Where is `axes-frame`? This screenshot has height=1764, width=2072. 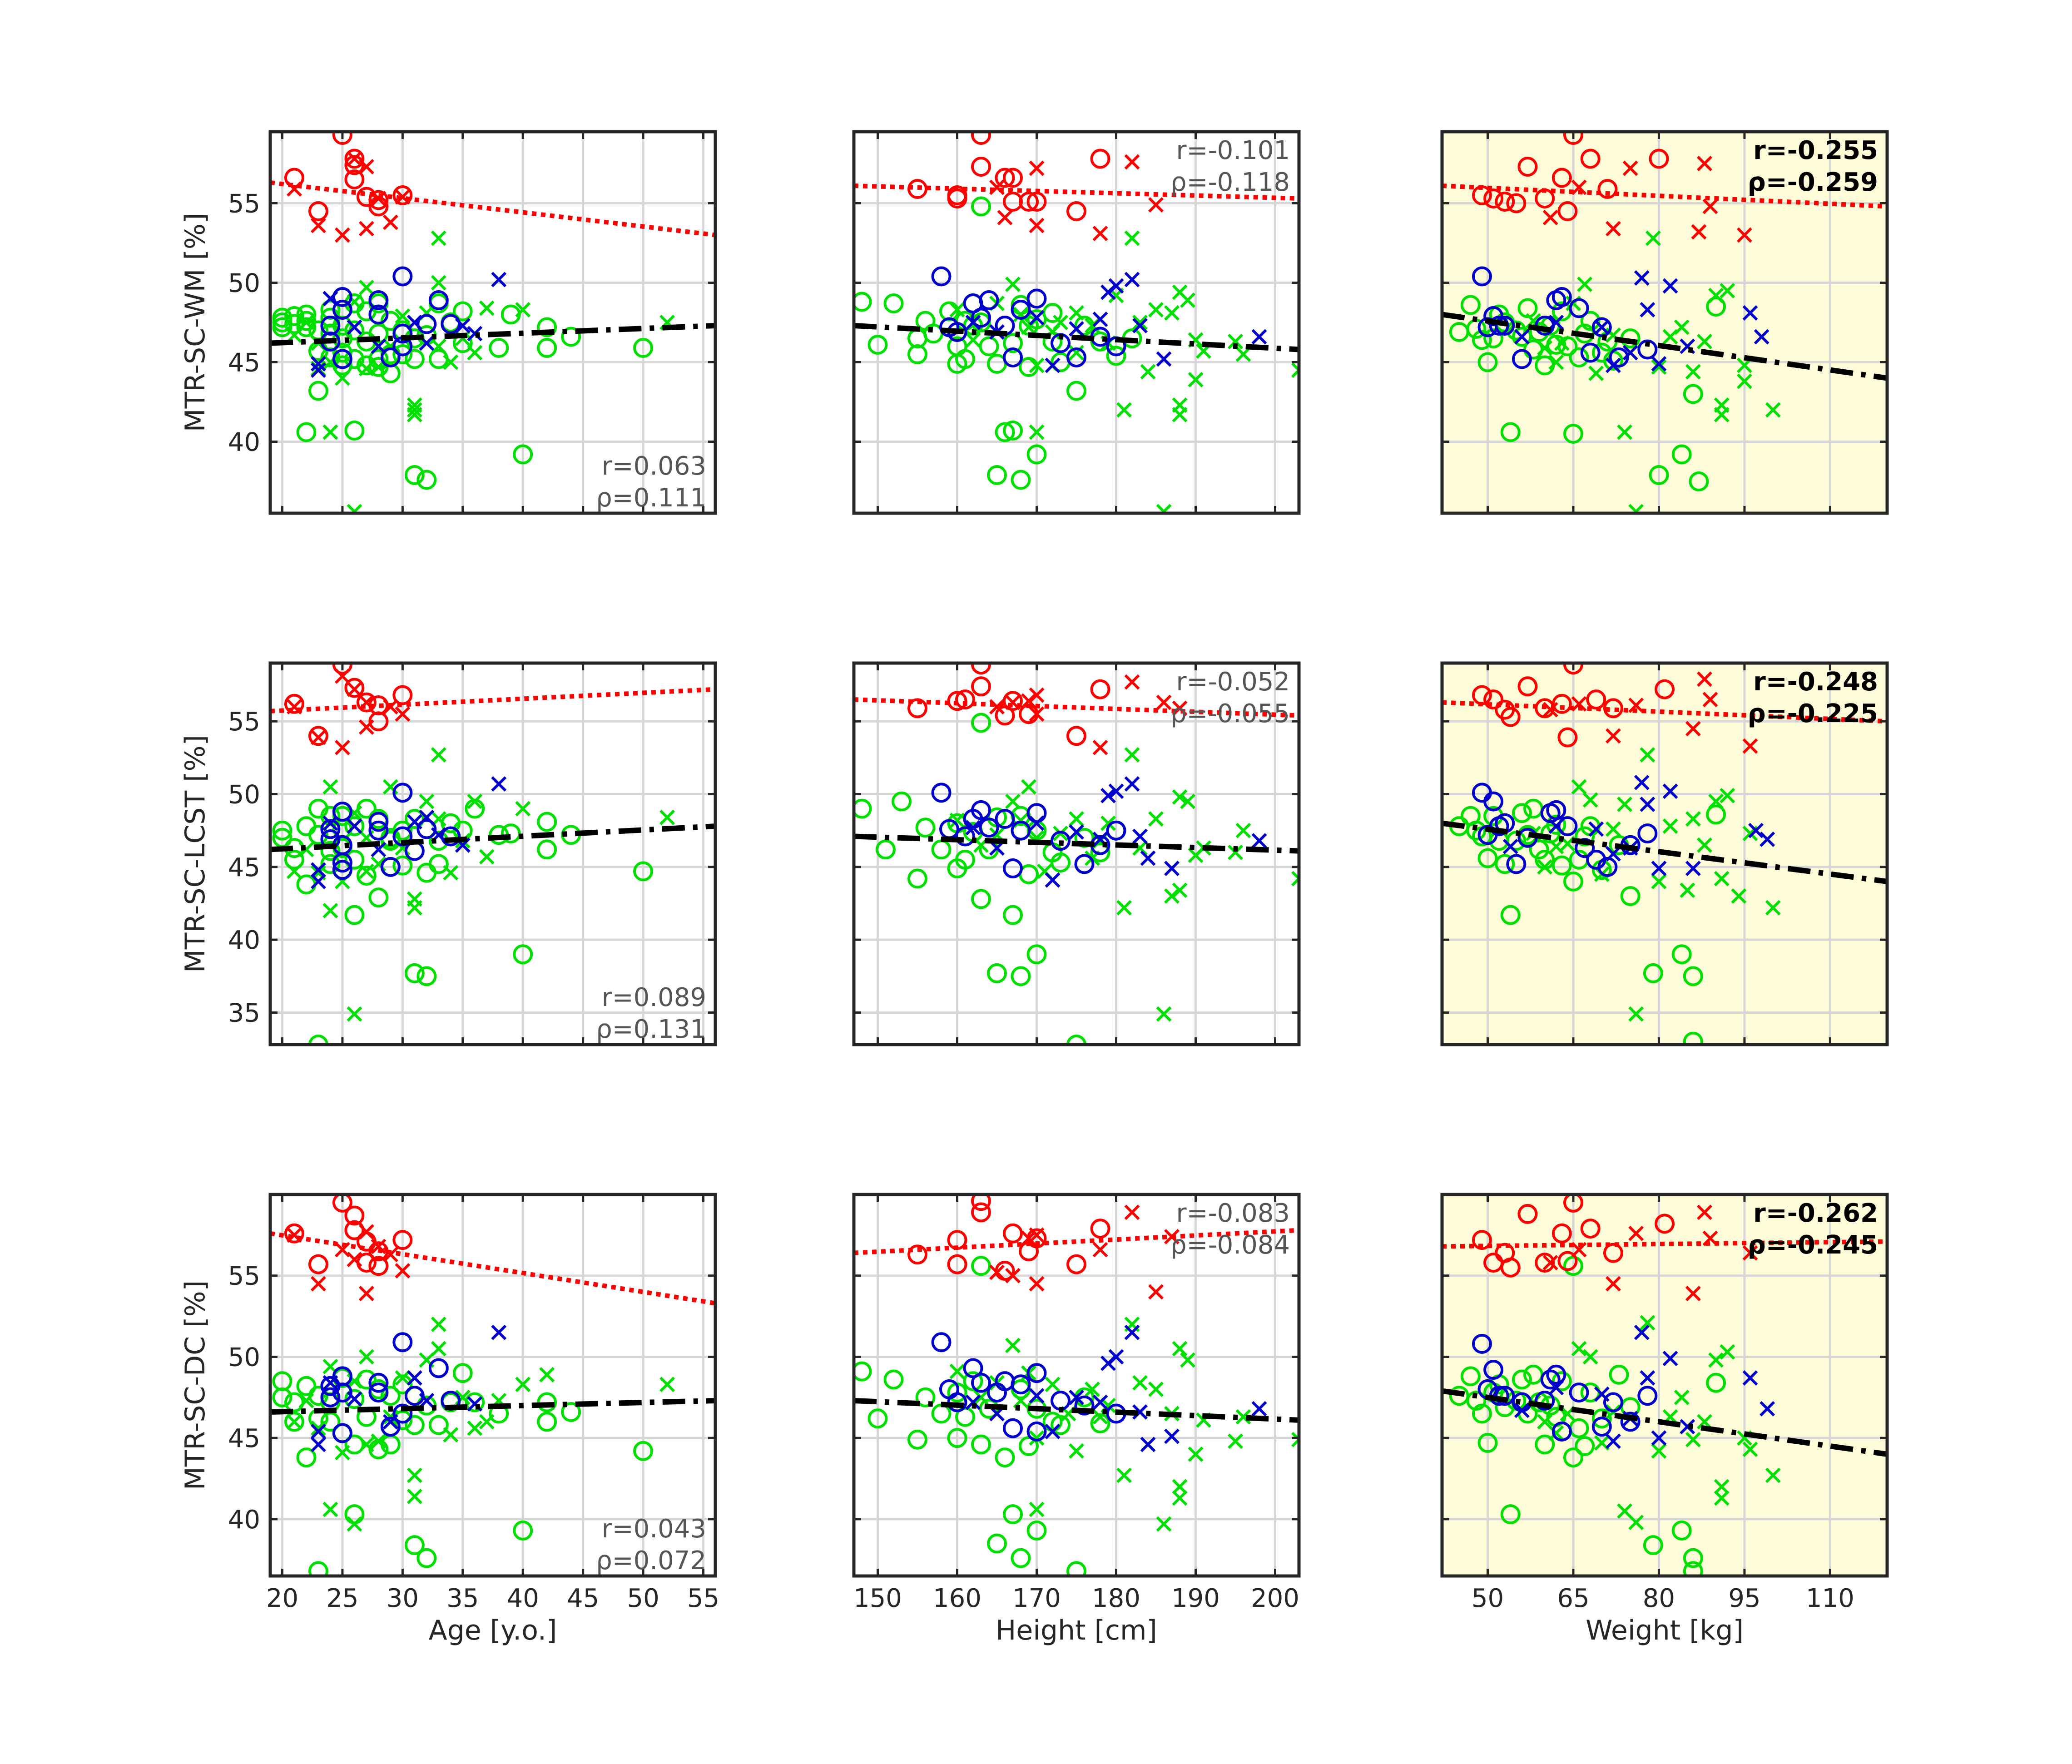 axes-frame is located at coordinates (1076, 853).